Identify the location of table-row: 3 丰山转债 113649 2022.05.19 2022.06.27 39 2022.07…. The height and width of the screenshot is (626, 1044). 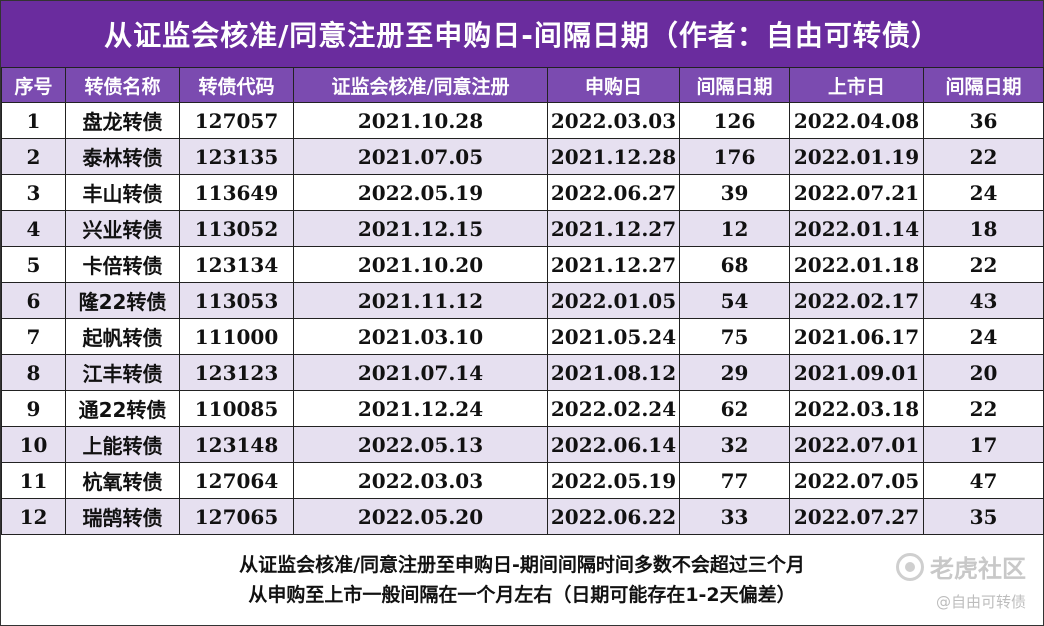
(522, 192).